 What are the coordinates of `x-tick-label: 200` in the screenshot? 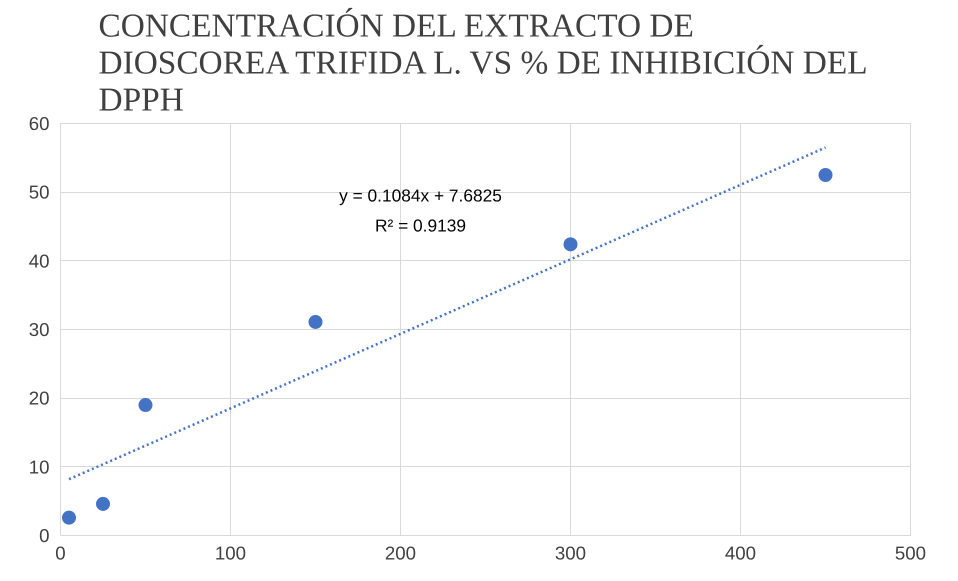 It's located at (400, 553).